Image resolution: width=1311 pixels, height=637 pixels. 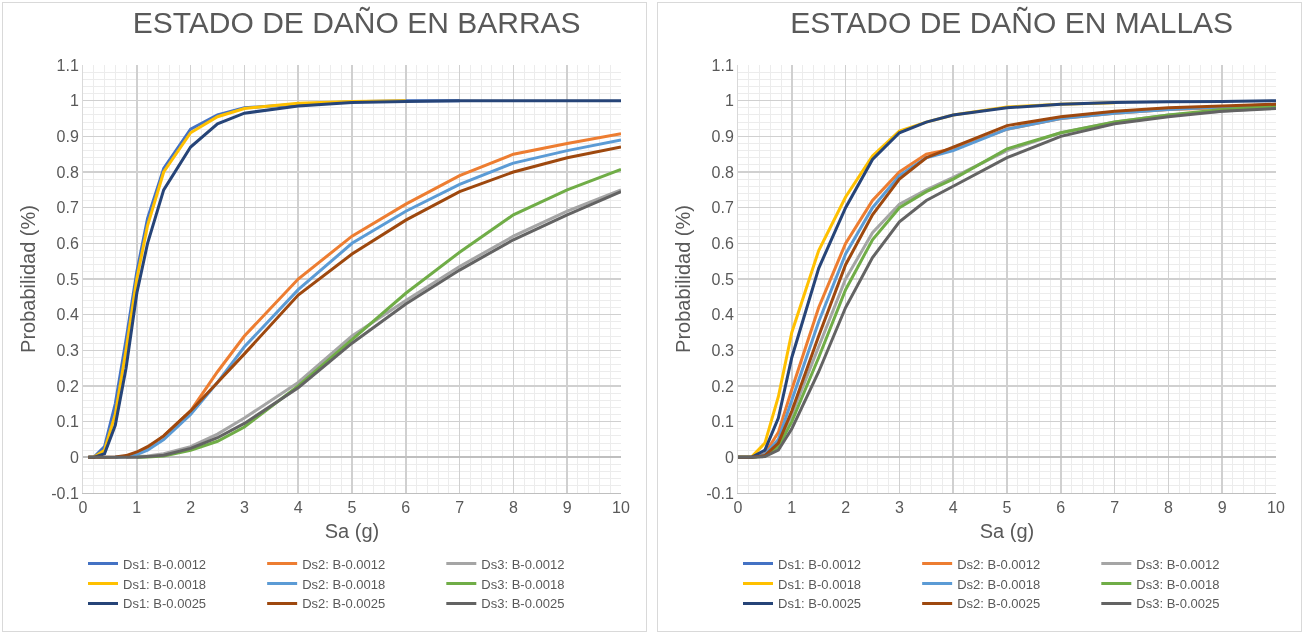 I want to click on chart-title: ESTADO DE DAÑO EN MALLAS, so click(x=1012, y=23).